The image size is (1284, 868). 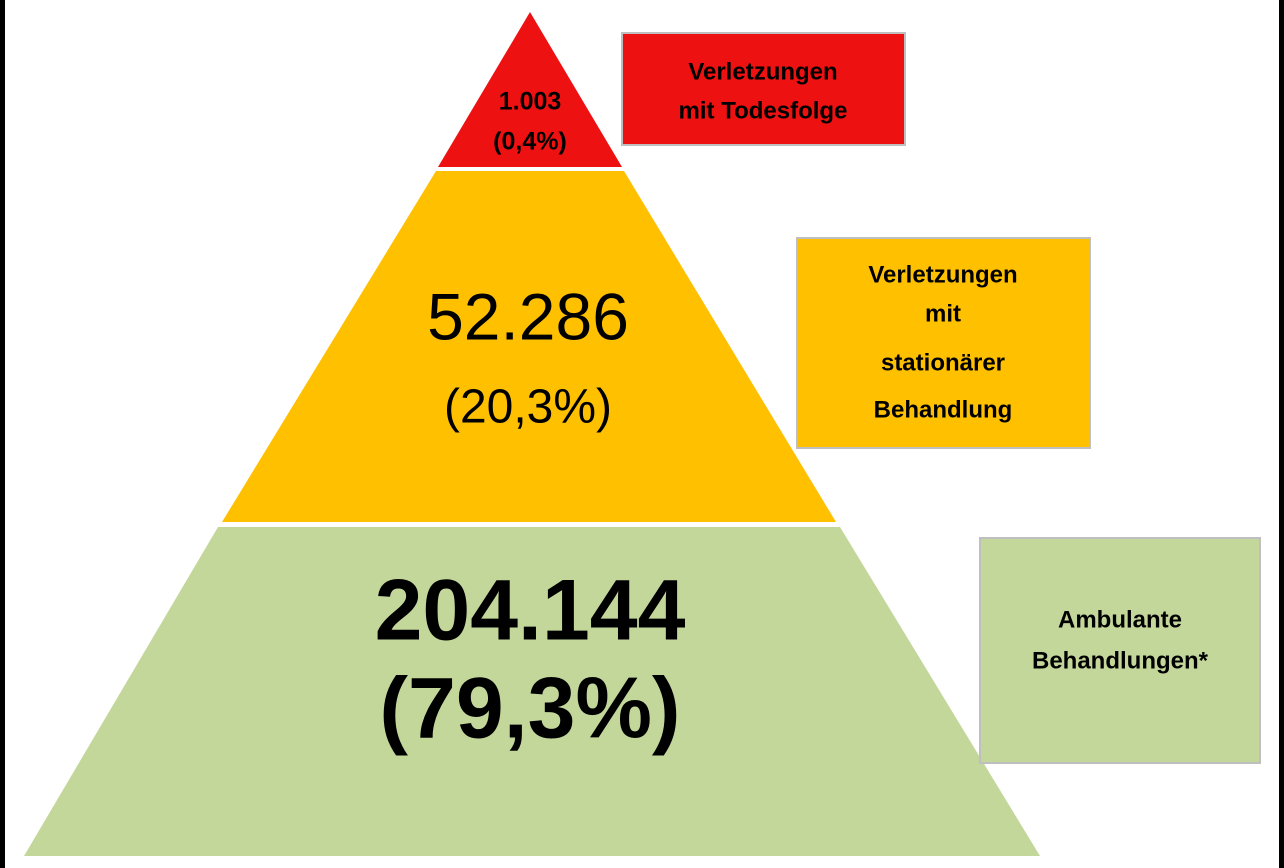 I want to click on frame-right, so click(x=1281, y=434).